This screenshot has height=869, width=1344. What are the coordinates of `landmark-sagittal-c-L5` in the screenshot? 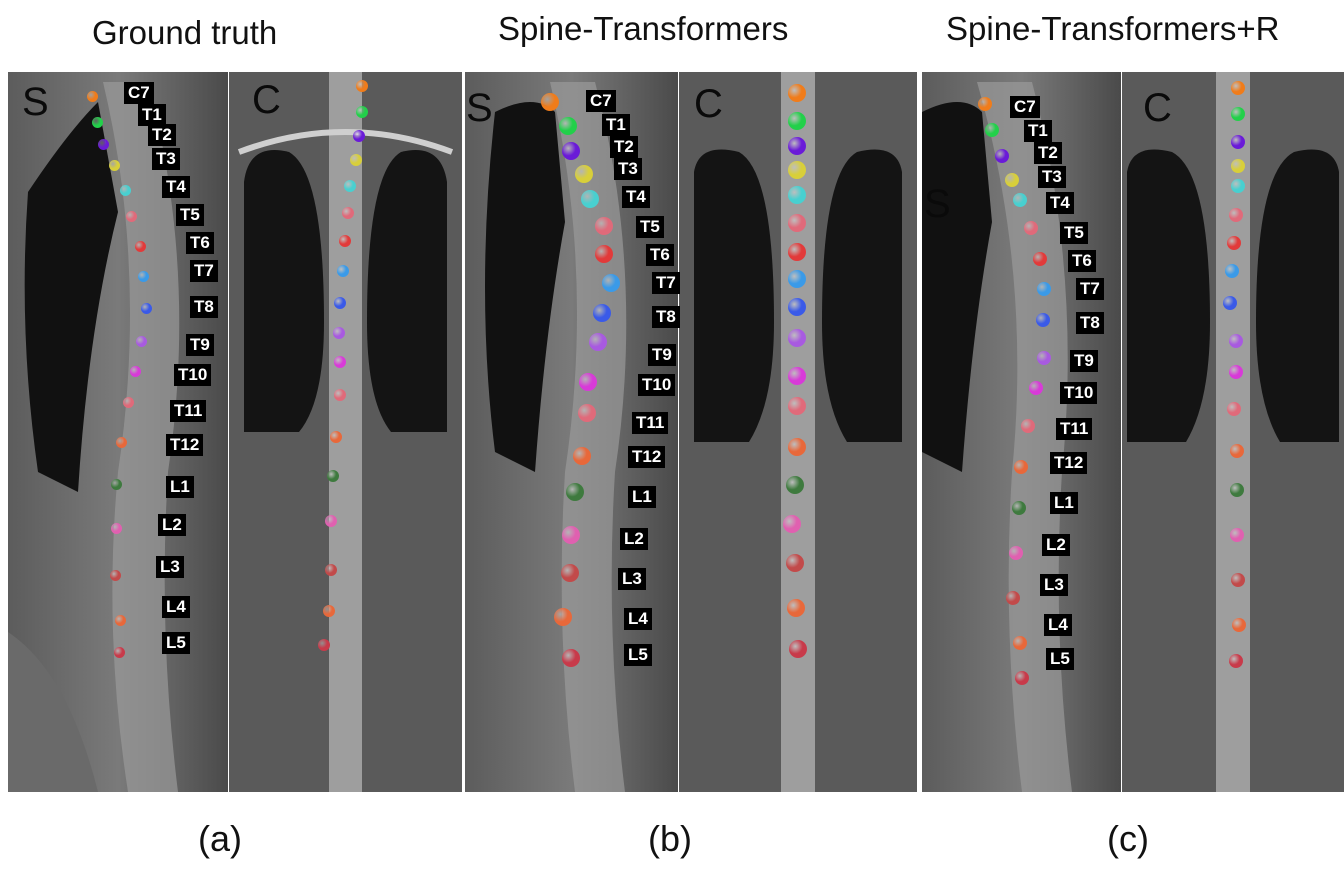 It's located at (1022, 678).